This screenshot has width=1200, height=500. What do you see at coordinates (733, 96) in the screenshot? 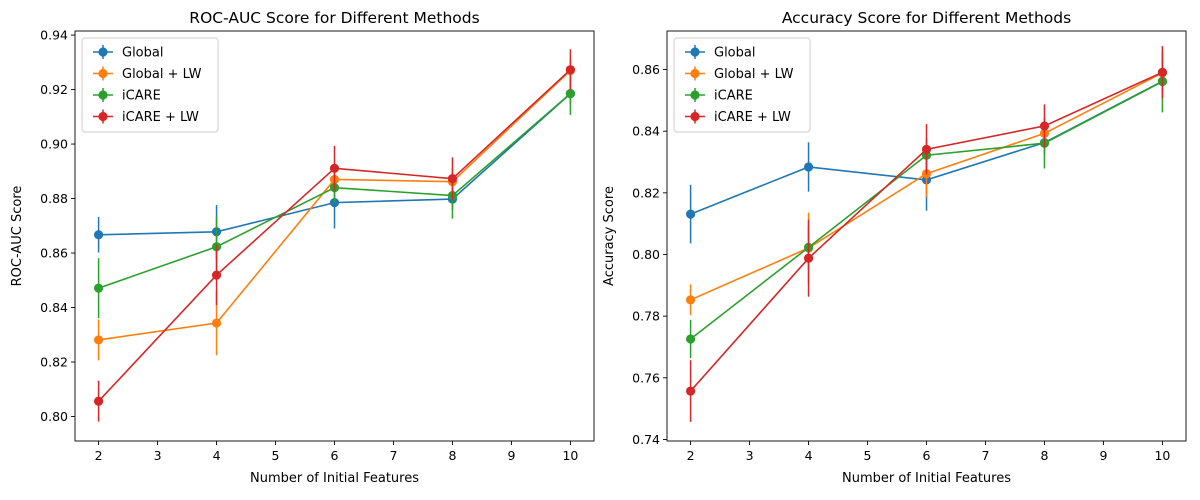
I see `accuracy-legend-label: iCARE` at bounding box center [733, 96].